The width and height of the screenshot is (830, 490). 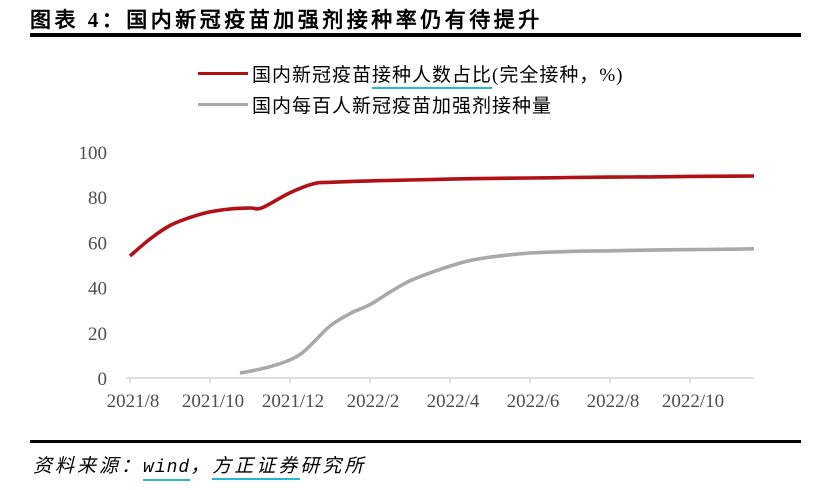 What do you see at coordinates (373, 401) in the screenshot?
I see `x-tick-label: 2022/2` at bounding box center [373, 401].